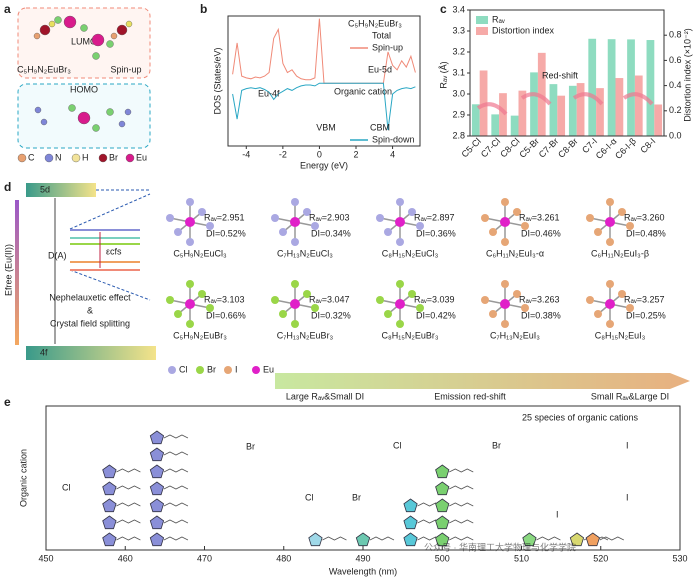 Image resolution: width=694 pixels, height=580 pixels. I want to click on x-tick-label: 4, so click(392, 154).